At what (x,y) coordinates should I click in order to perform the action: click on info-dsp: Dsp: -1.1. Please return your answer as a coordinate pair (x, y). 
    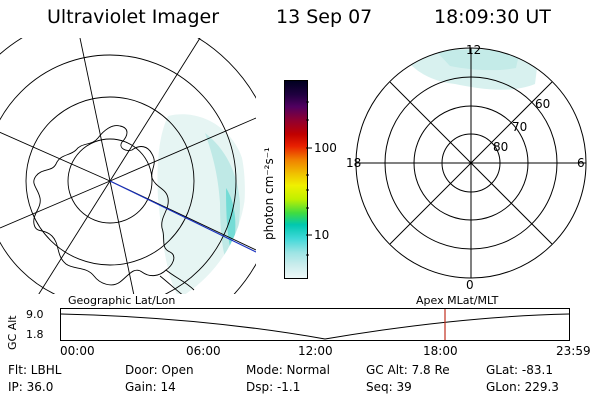
    Looking at the image, I should click on (273, 387).